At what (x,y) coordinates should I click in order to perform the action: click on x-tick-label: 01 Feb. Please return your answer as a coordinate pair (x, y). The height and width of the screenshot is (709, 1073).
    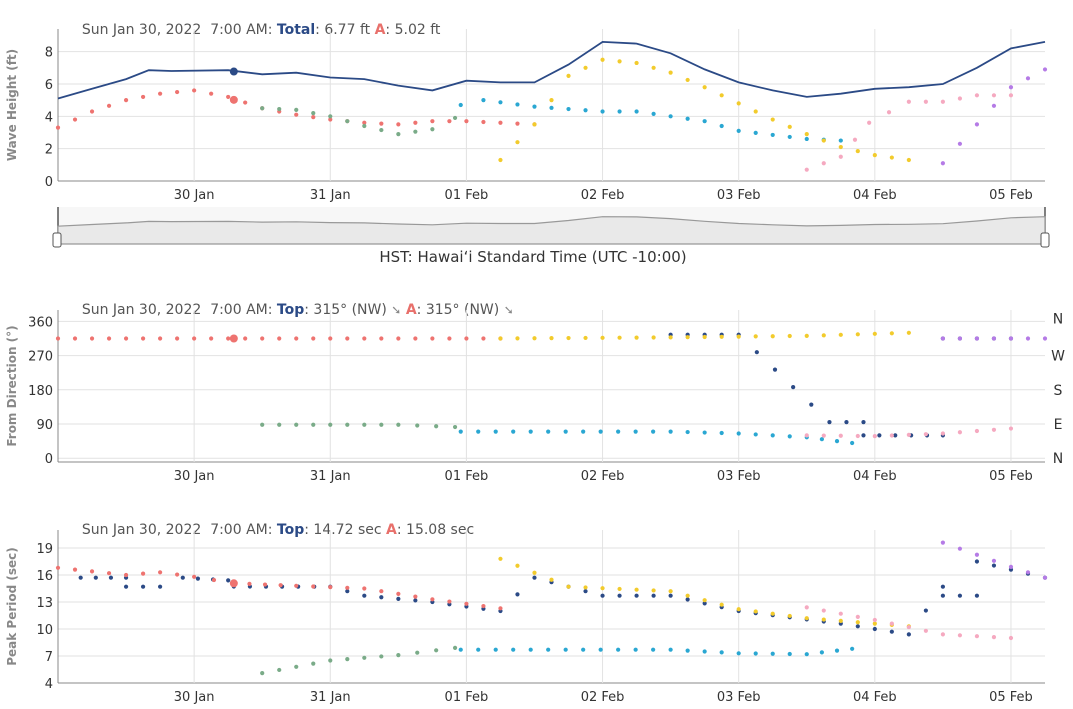
    Looking at the image, I should click on (467, 476).